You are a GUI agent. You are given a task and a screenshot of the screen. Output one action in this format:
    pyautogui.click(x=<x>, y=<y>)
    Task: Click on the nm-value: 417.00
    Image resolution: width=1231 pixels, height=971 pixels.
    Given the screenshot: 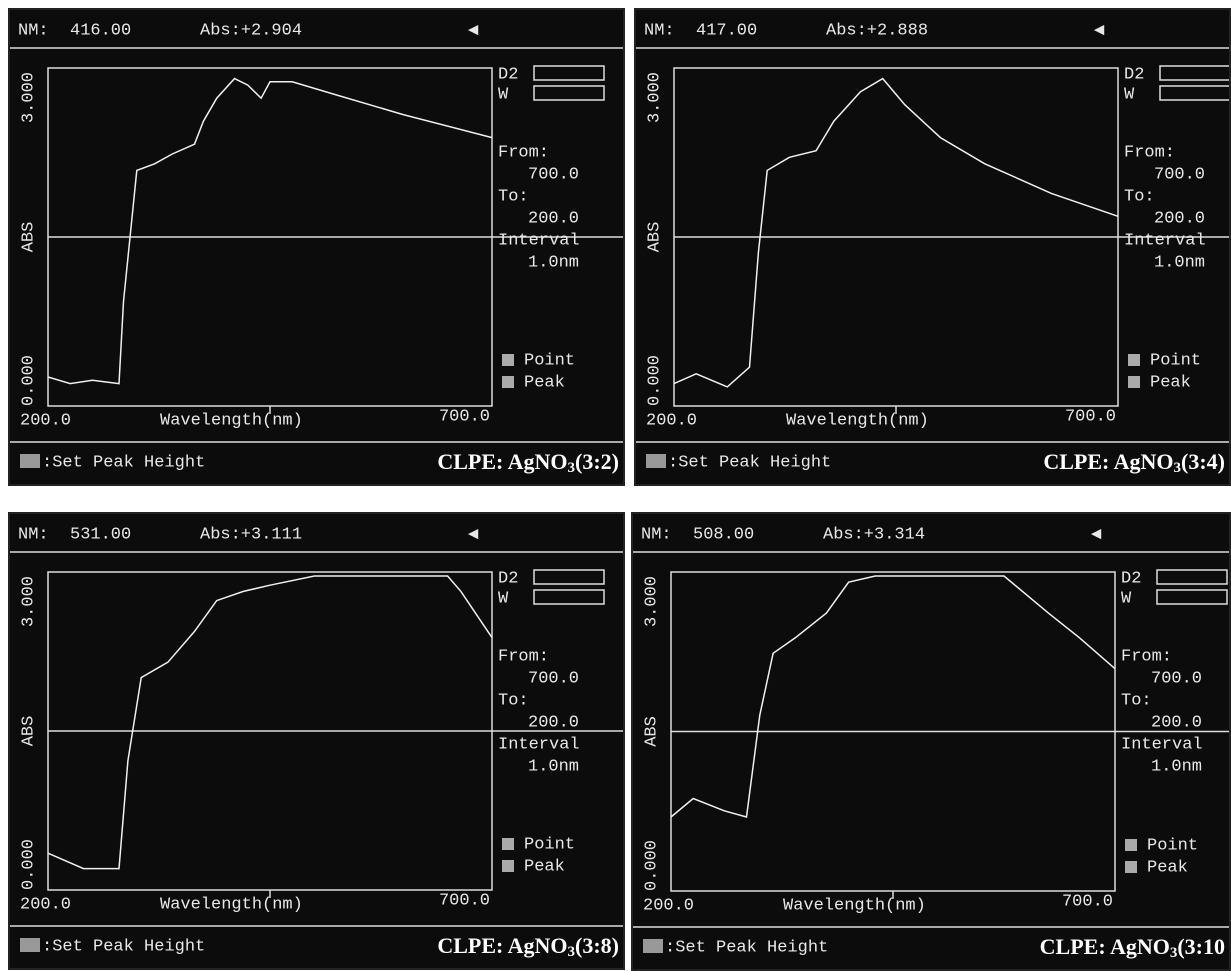 What is the action you would take?
    pyautogui.click(x=726, y=30)
    